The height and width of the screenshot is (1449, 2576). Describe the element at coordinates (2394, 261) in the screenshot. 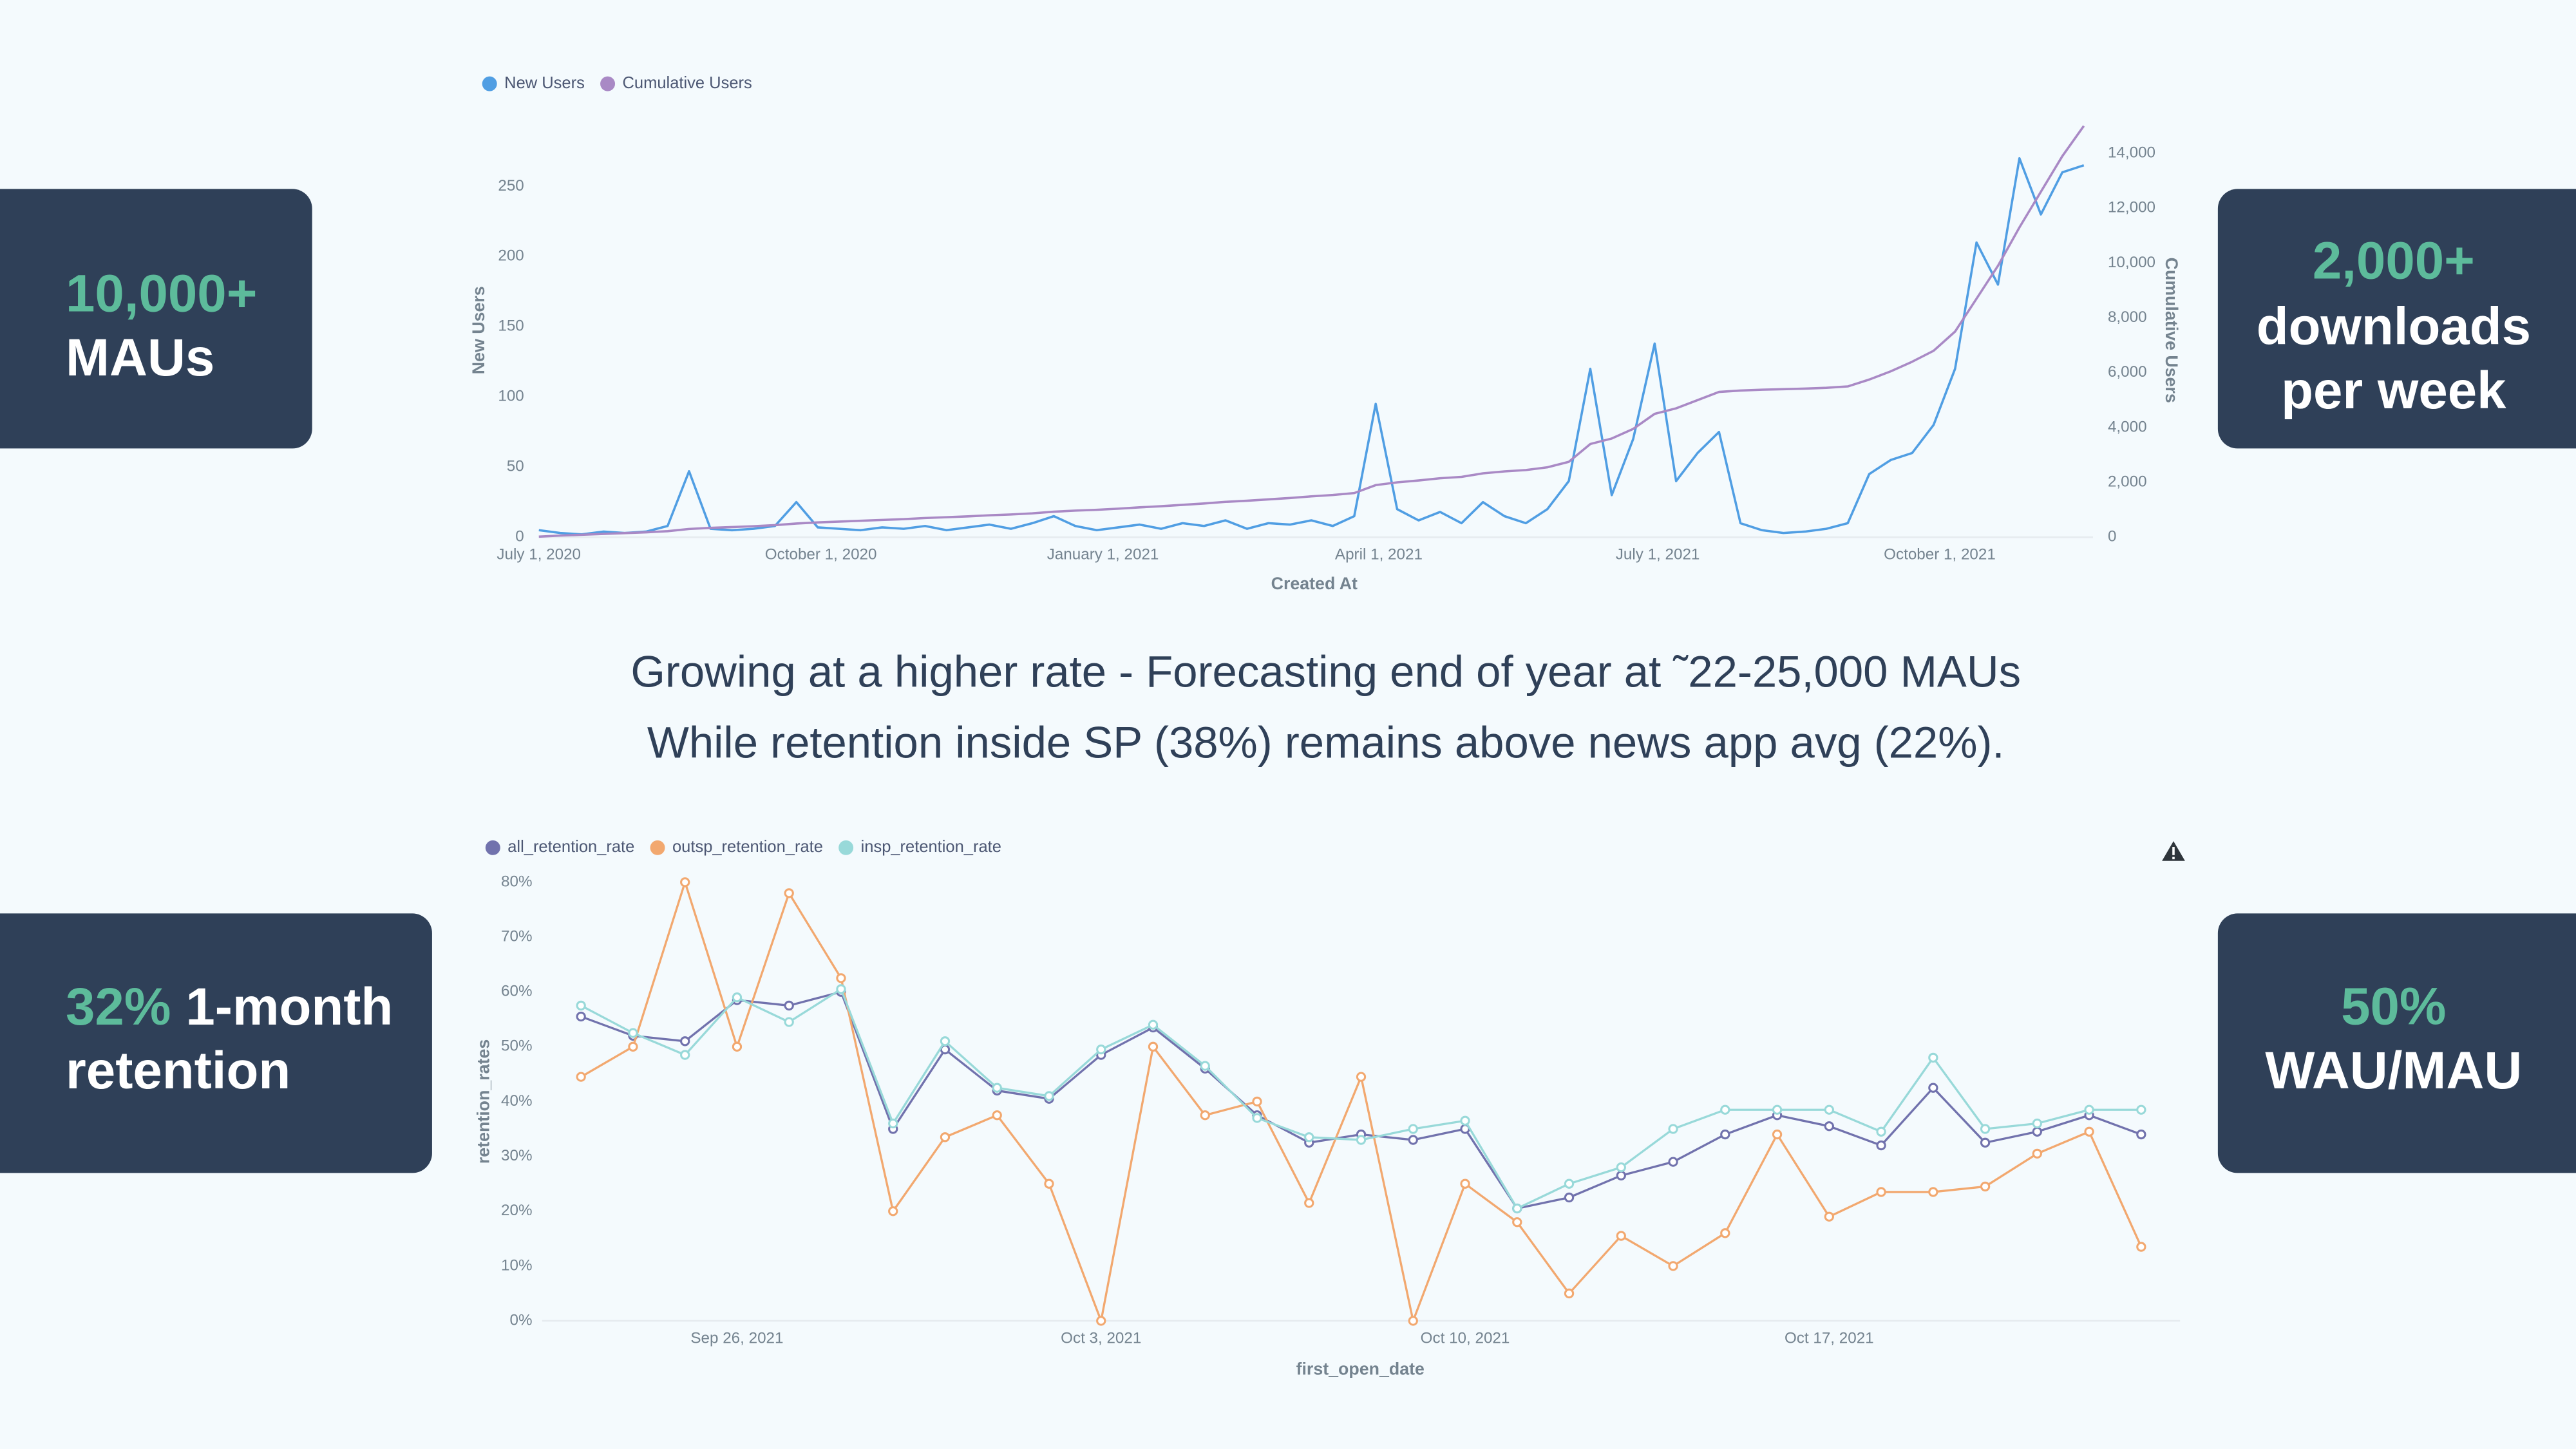

I see `stat-highlight: 2,000+` at that location.